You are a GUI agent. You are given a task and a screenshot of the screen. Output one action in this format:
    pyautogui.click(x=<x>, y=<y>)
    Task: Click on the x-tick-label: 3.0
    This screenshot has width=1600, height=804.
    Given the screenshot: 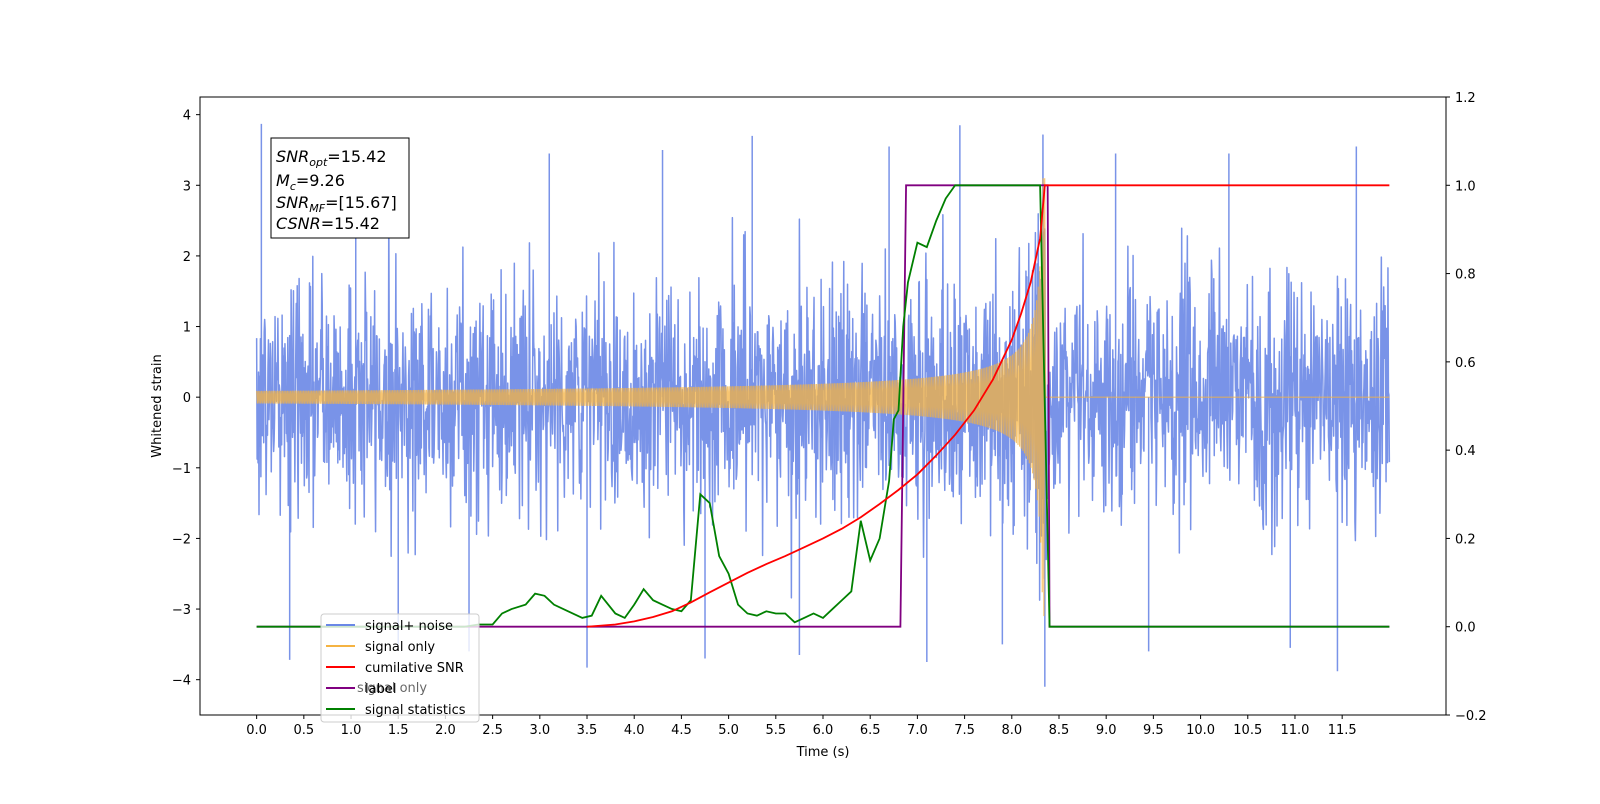 What is the action you would take?
    pyautogui.click(x=539, y=730)
    